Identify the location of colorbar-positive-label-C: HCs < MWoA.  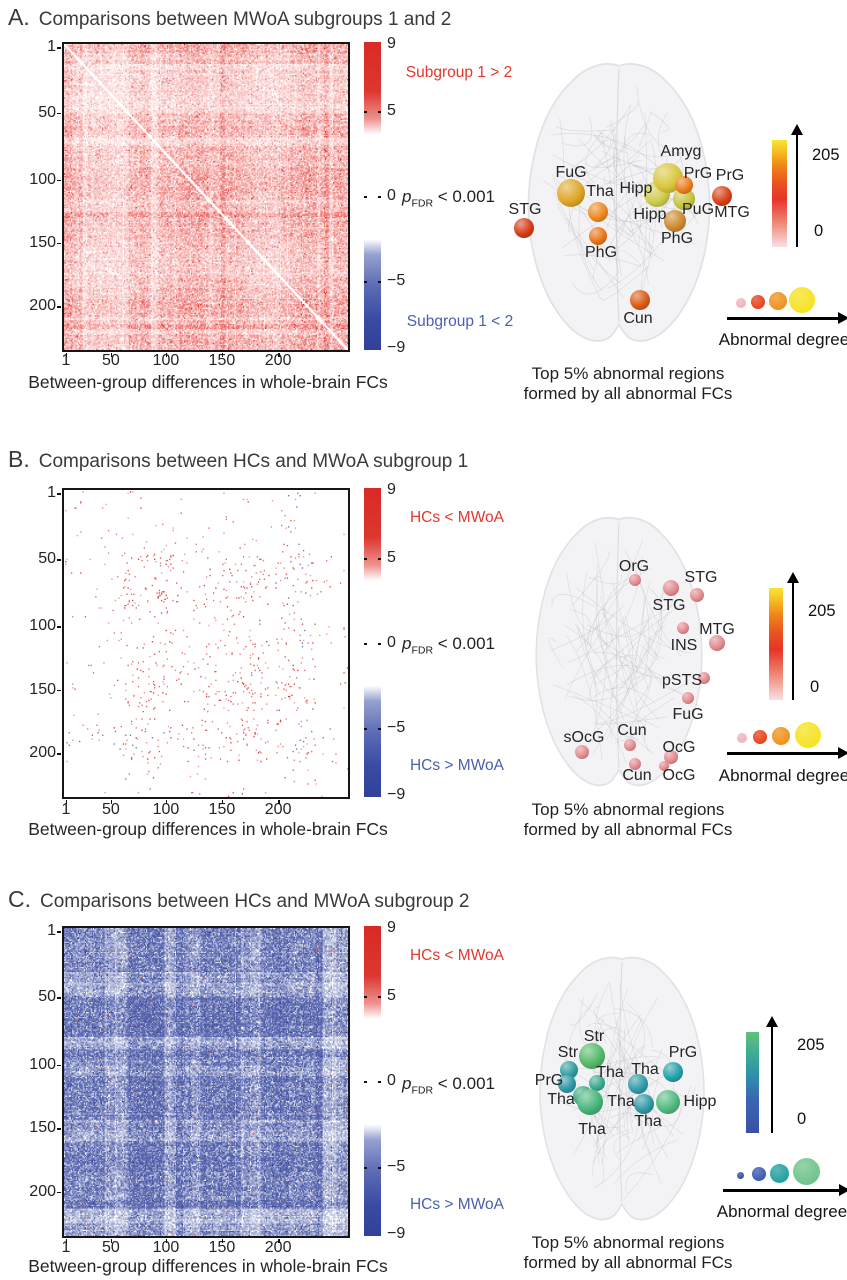
(457, 955).